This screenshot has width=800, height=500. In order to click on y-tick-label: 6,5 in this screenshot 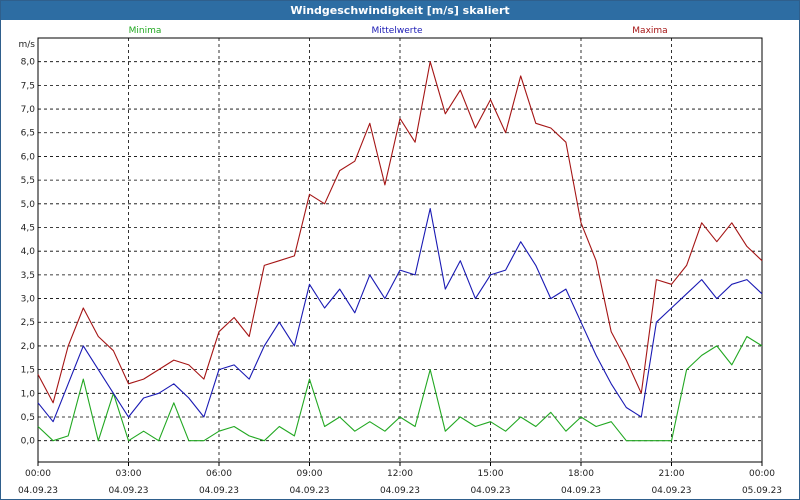, I will do `click(28, 134)`.